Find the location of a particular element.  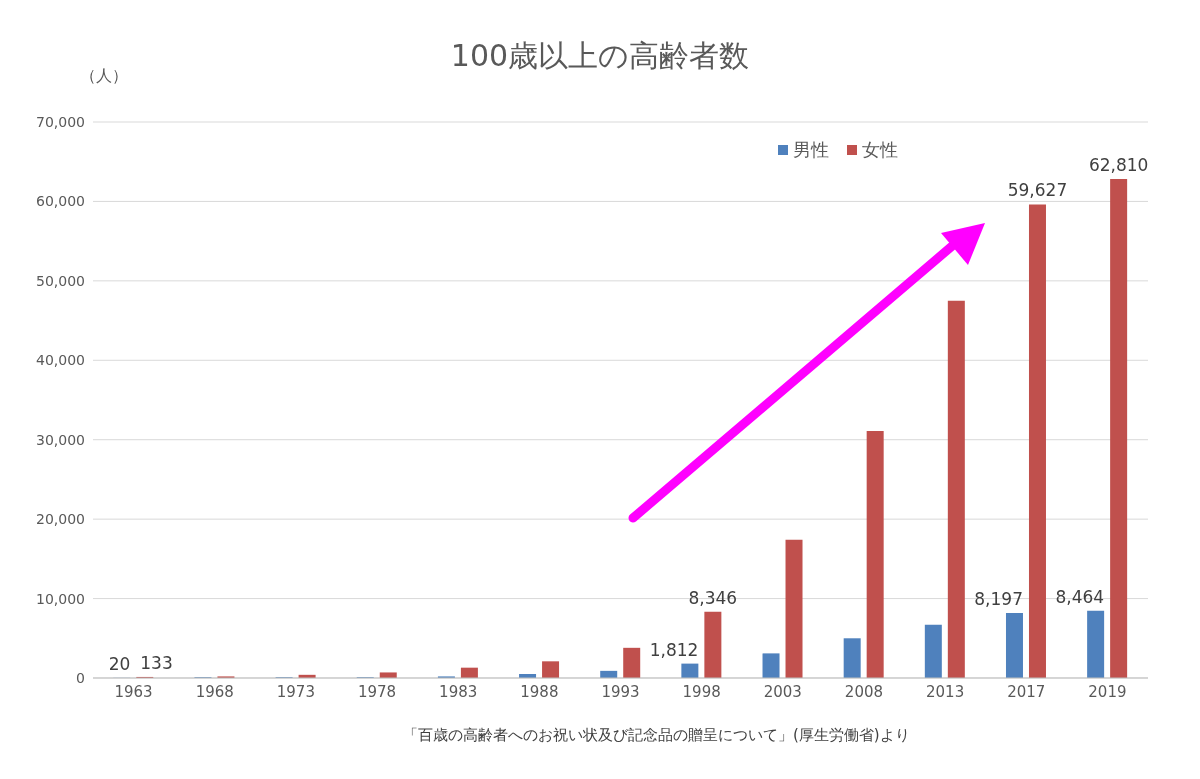

chart-title: 100歳以上の高齢者数 is located at coordinates (600, 55).